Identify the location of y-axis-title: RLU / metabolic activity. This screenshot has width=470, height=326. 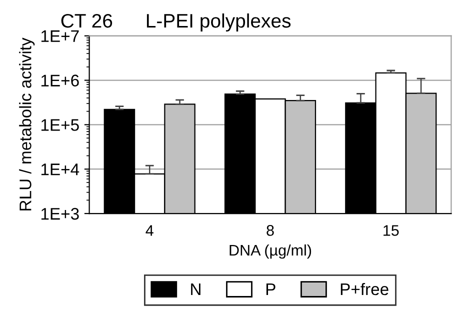
(27, 124).